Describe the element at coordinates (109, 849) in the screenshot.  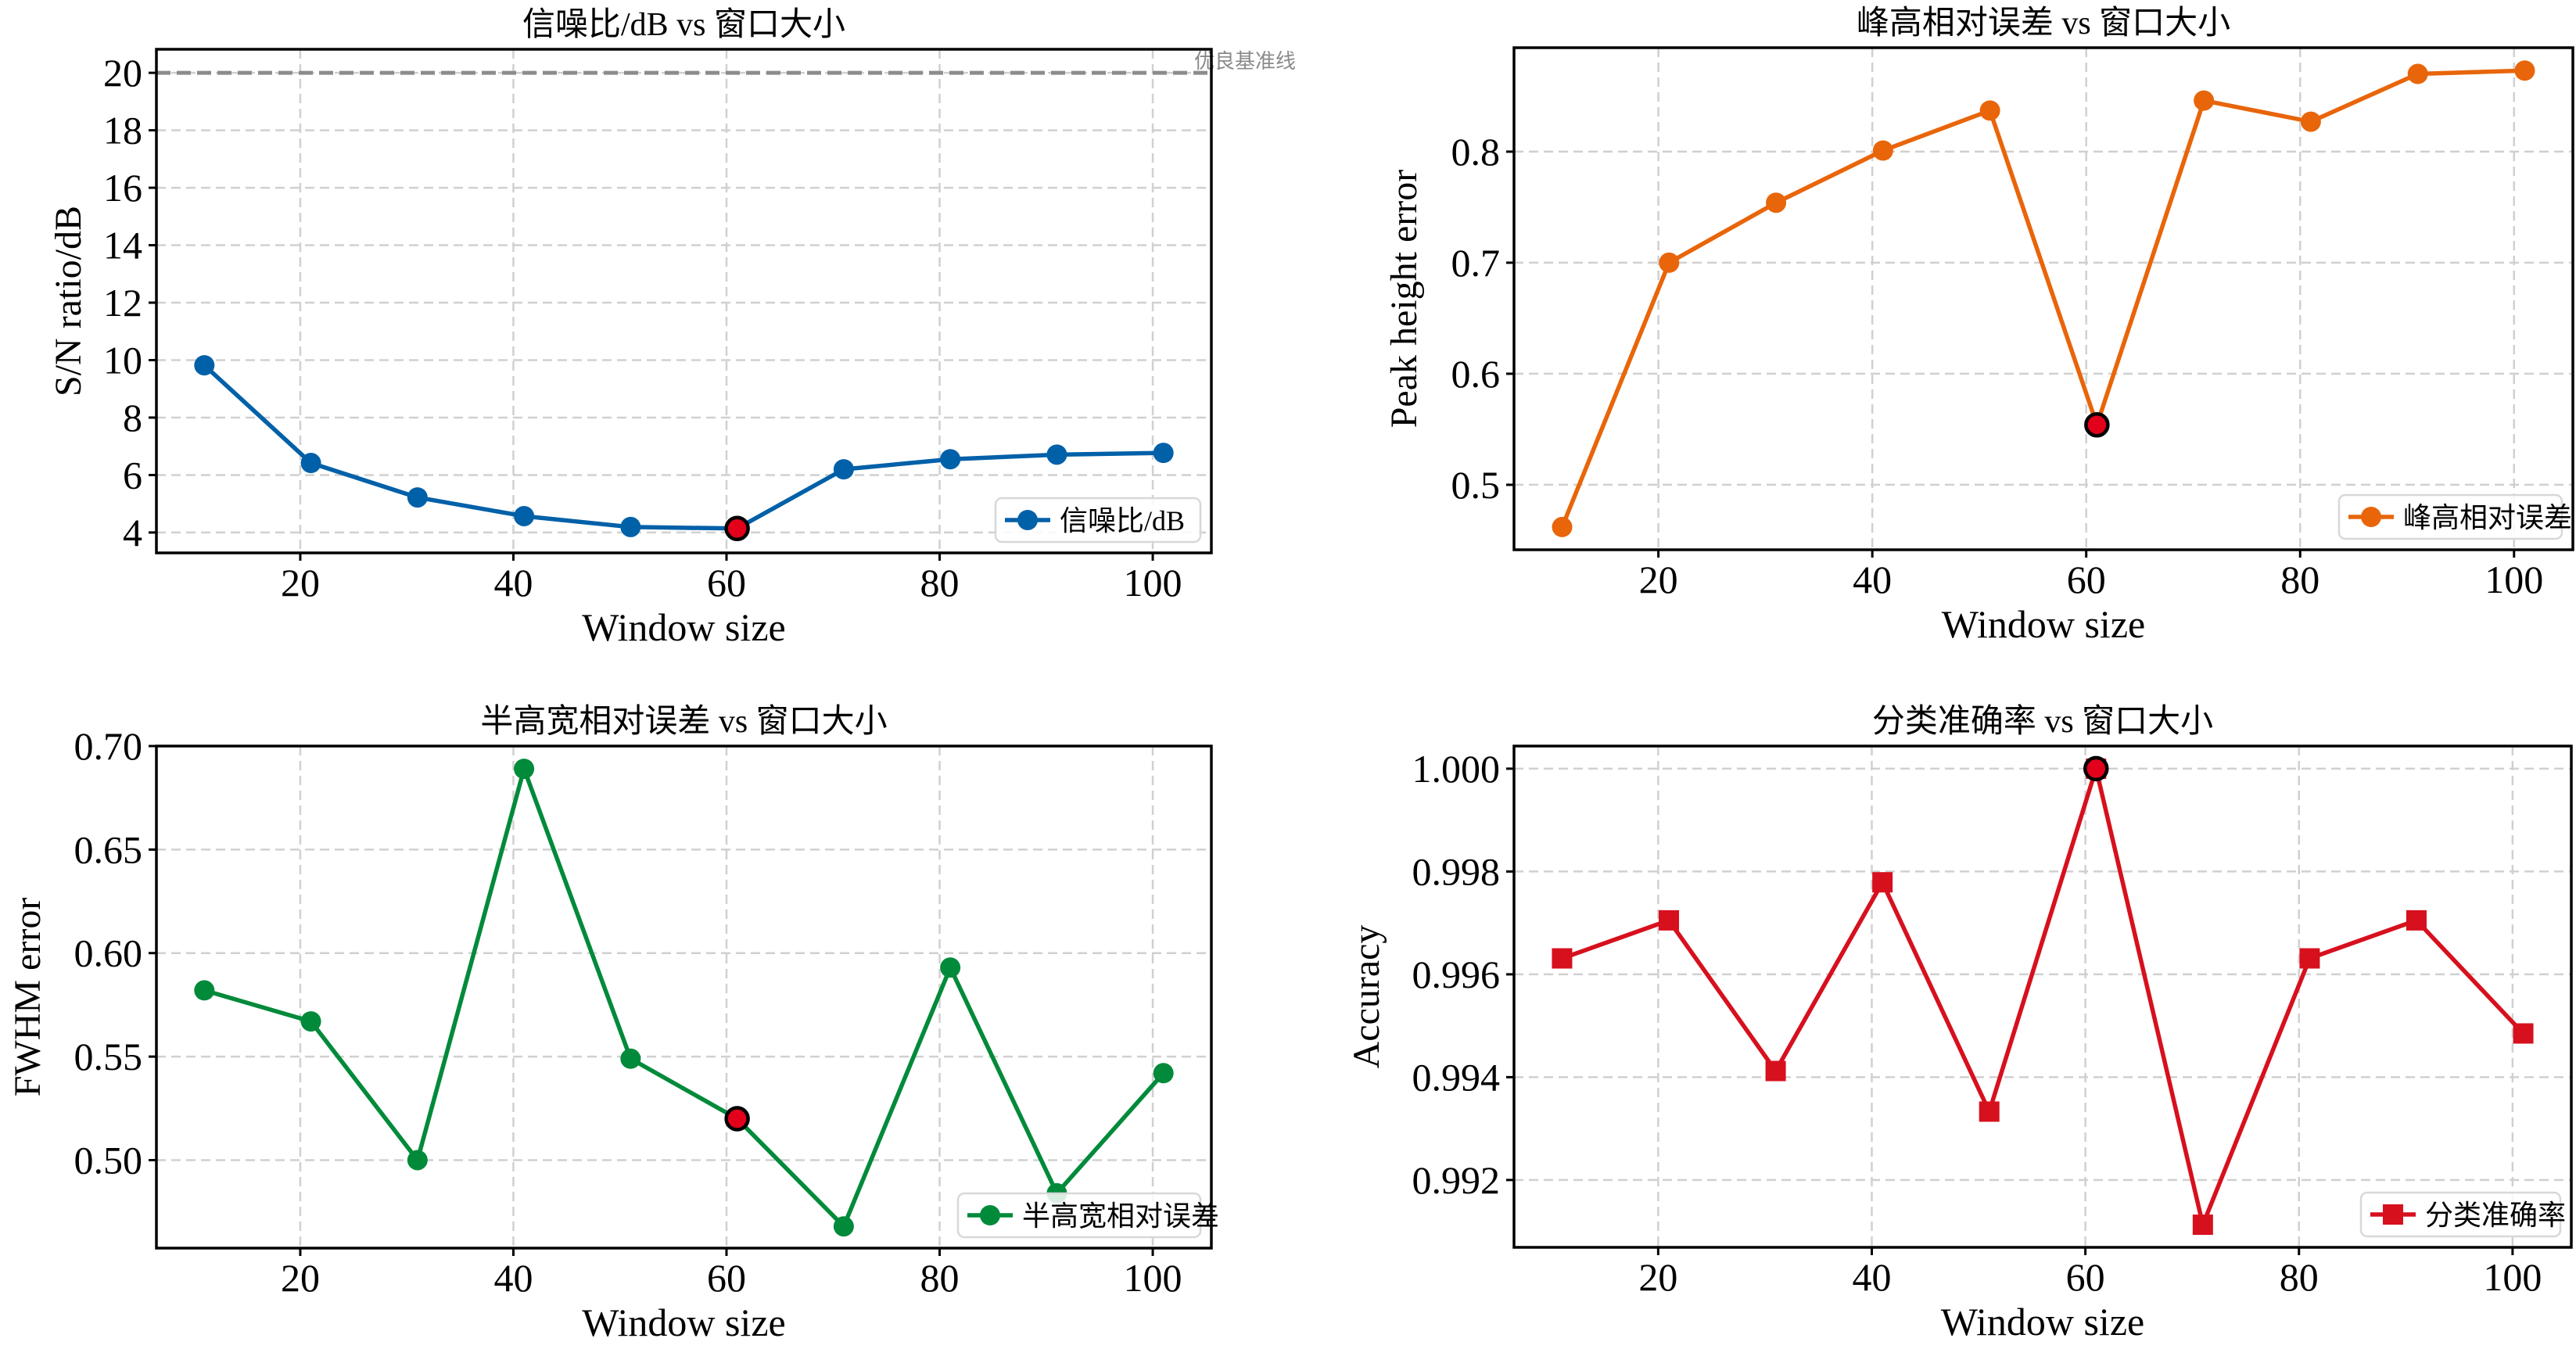
I see `y-tick-label: 0.65` at that location.